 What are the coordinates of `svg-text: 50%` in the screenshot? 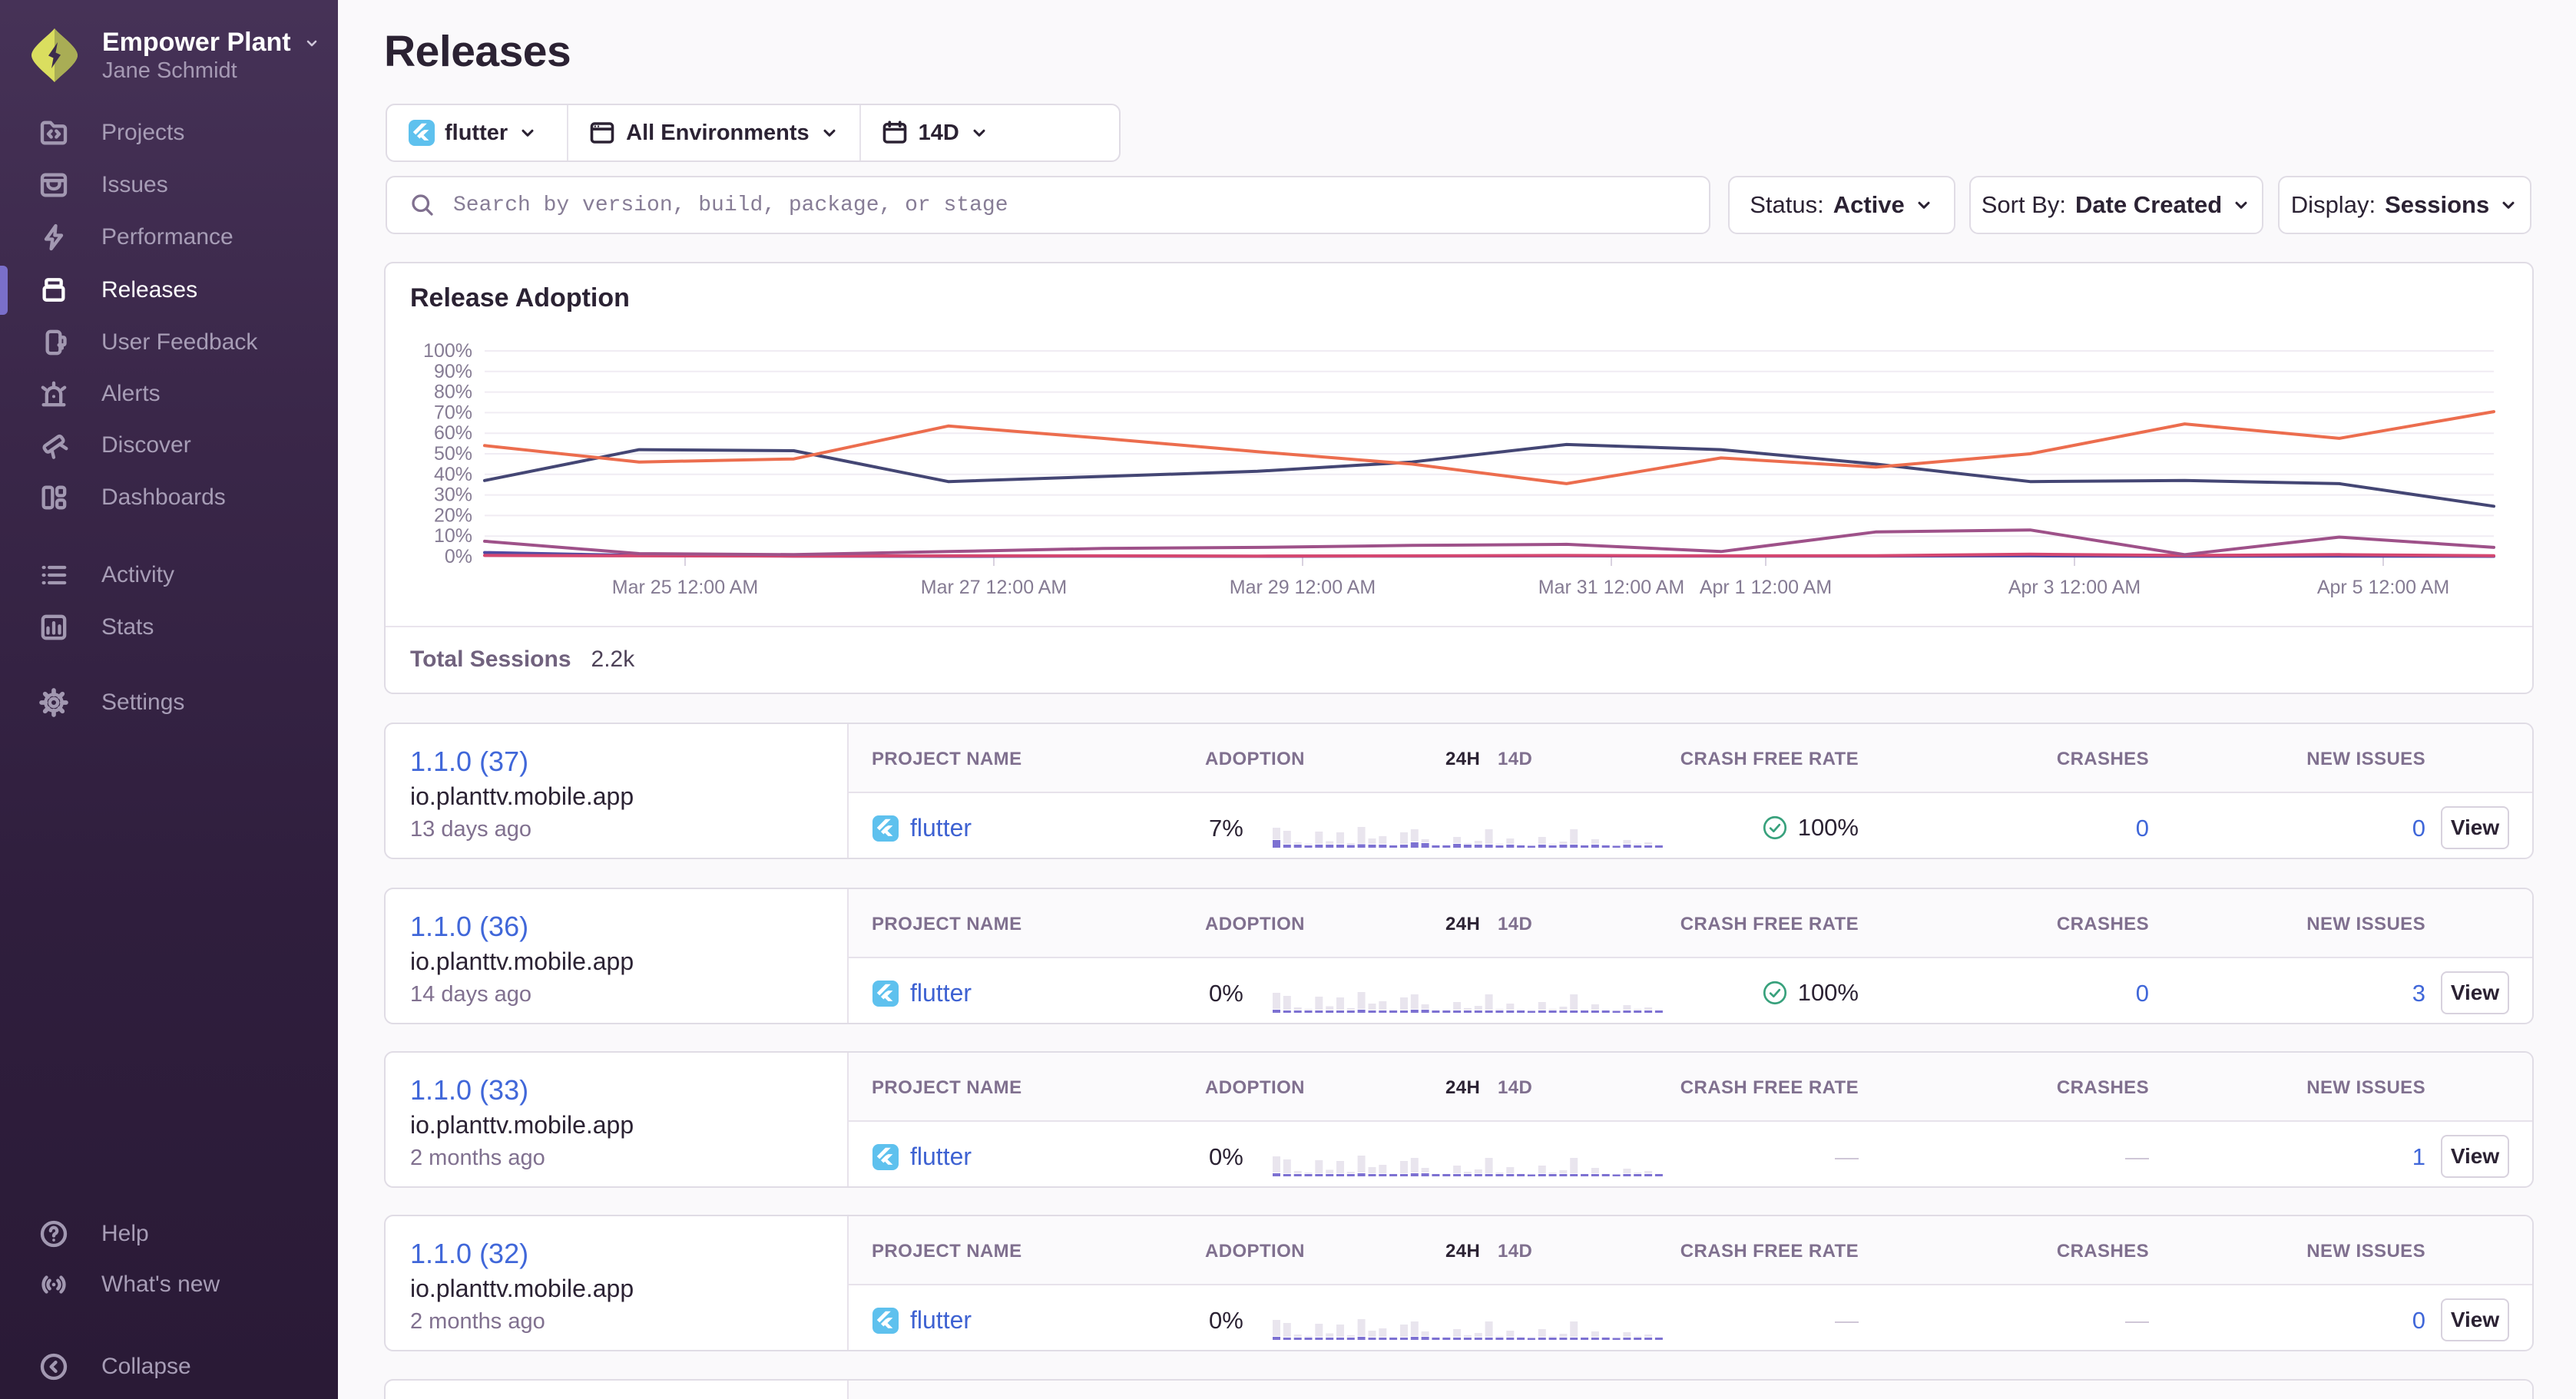 It's located at (453, 454).